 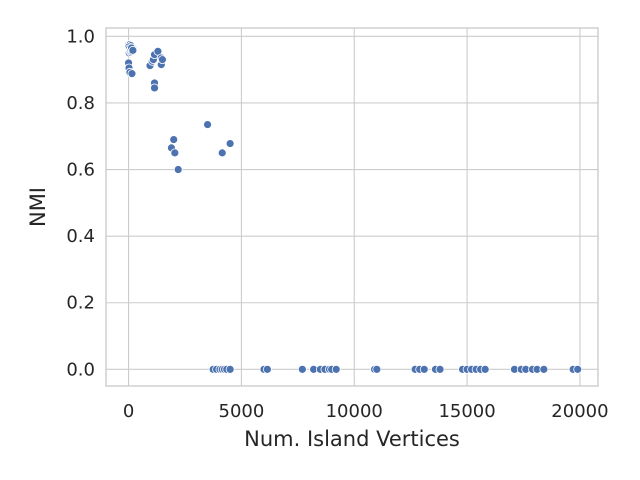 I want to click on y-tick-label: 0.0, so click(x=80, y=369).